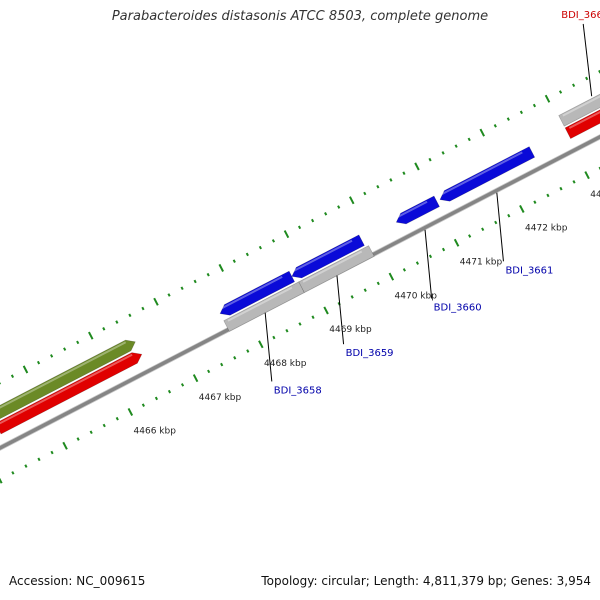  I want to click on gene-label-bdi_3661: BDI_3661, so click(529, 270).